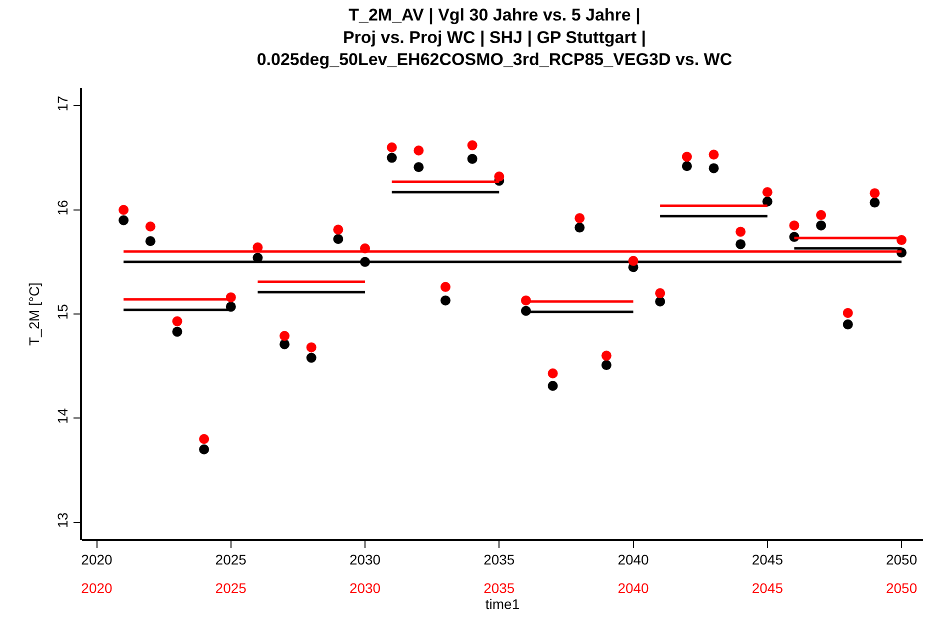 This screenshot has height=628, width=933. What do you see at coordinates (62, 208) in the screenshot?
I see `y-tick-label: 16` at bounding box center [62, 208].